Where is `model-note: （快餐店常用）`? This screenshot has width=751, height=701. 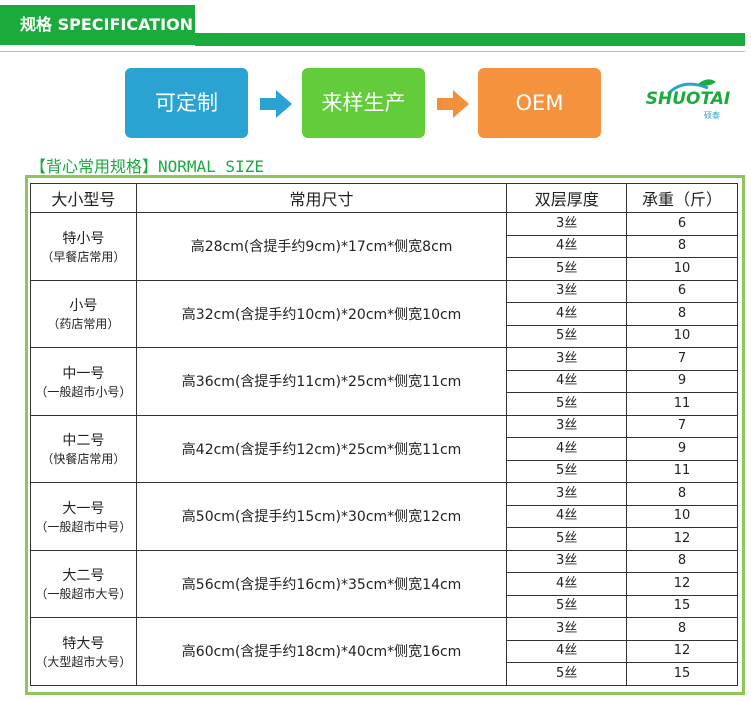
model-note: （快餐店常用） is located at coordinates (83, 459).